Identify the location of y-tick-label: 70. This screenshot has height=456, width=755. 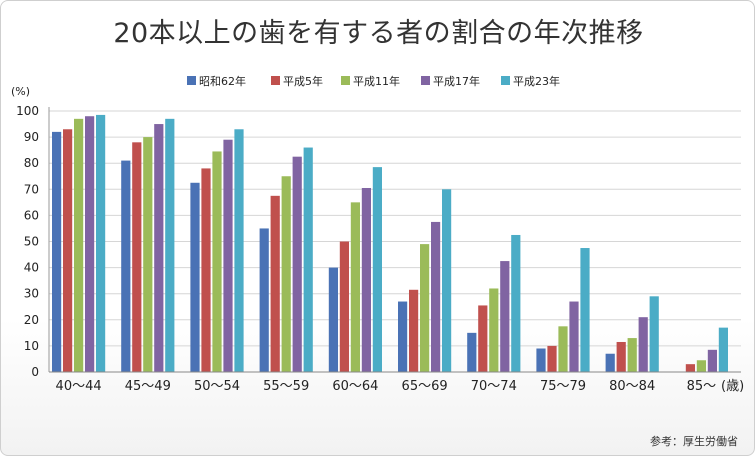
(31, 189).